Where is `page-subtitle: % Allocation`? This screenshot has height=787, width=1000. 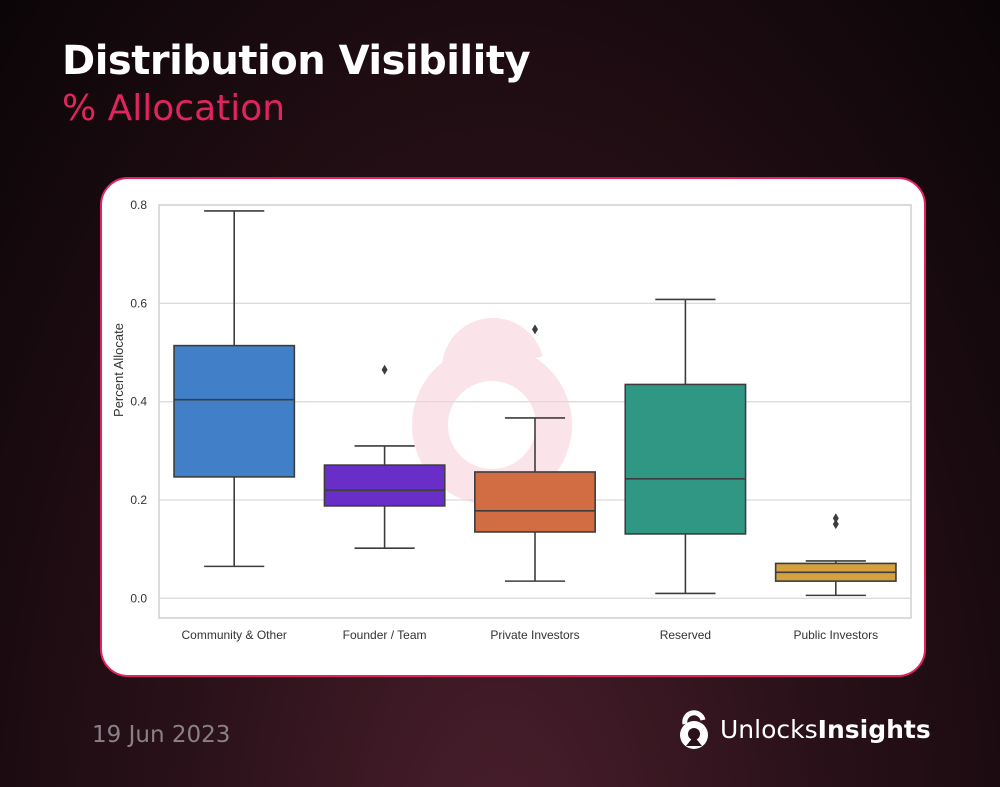
page-subtitle: % Allocation is located at coordinates (174, 108).